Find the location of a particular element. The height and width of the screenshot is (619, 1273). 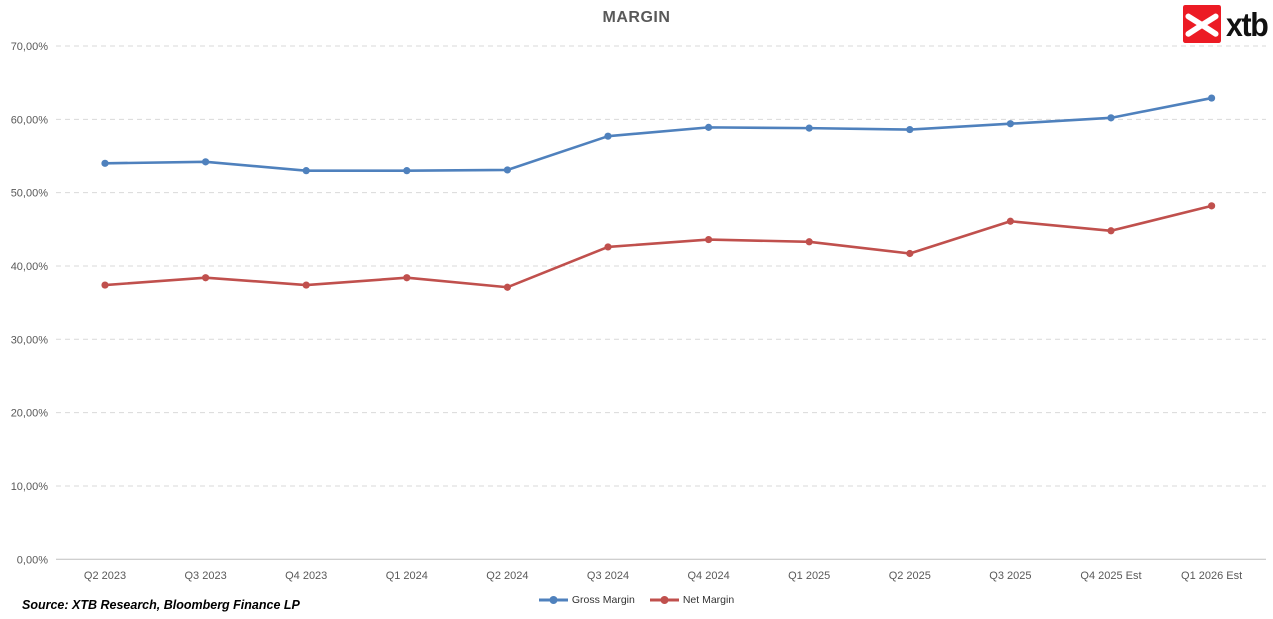

x-tick-label: Q4 2025 Est is located at coordinates (1110, 576).